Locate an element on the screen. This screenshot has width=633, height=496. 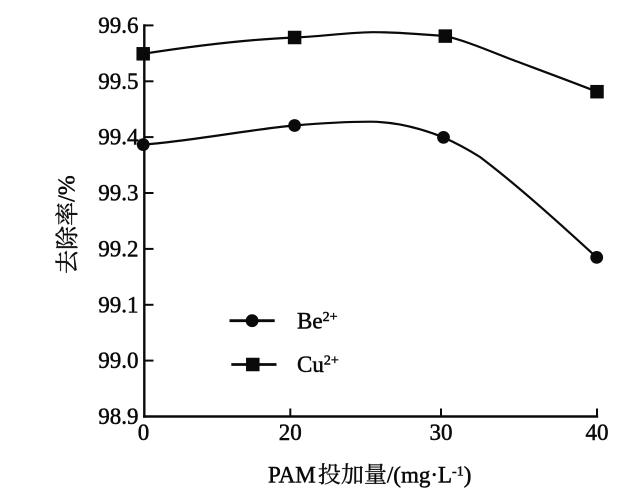
svg-text: 99.4 is located at coordinates (118, 137).